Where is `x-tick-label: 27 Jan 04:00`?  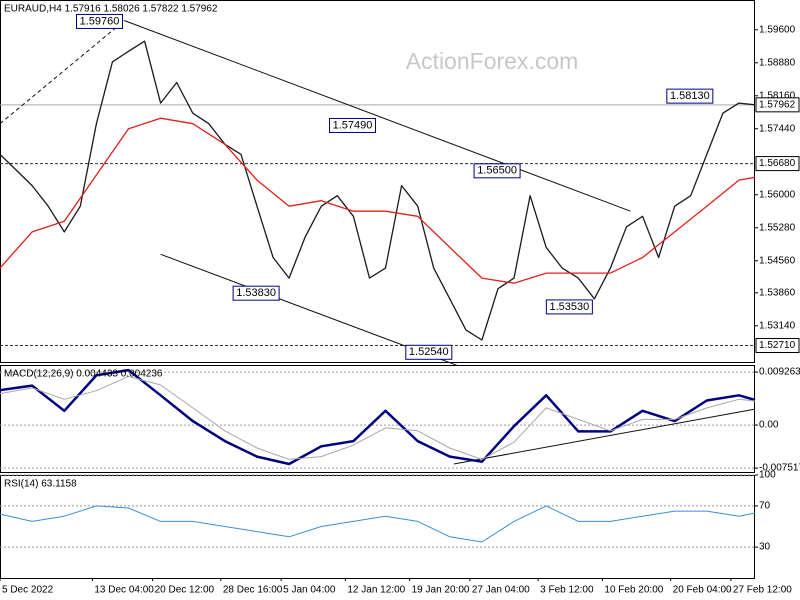 x-tick-label: 27 Jan 04:00 is located at coordinates (501, 590).